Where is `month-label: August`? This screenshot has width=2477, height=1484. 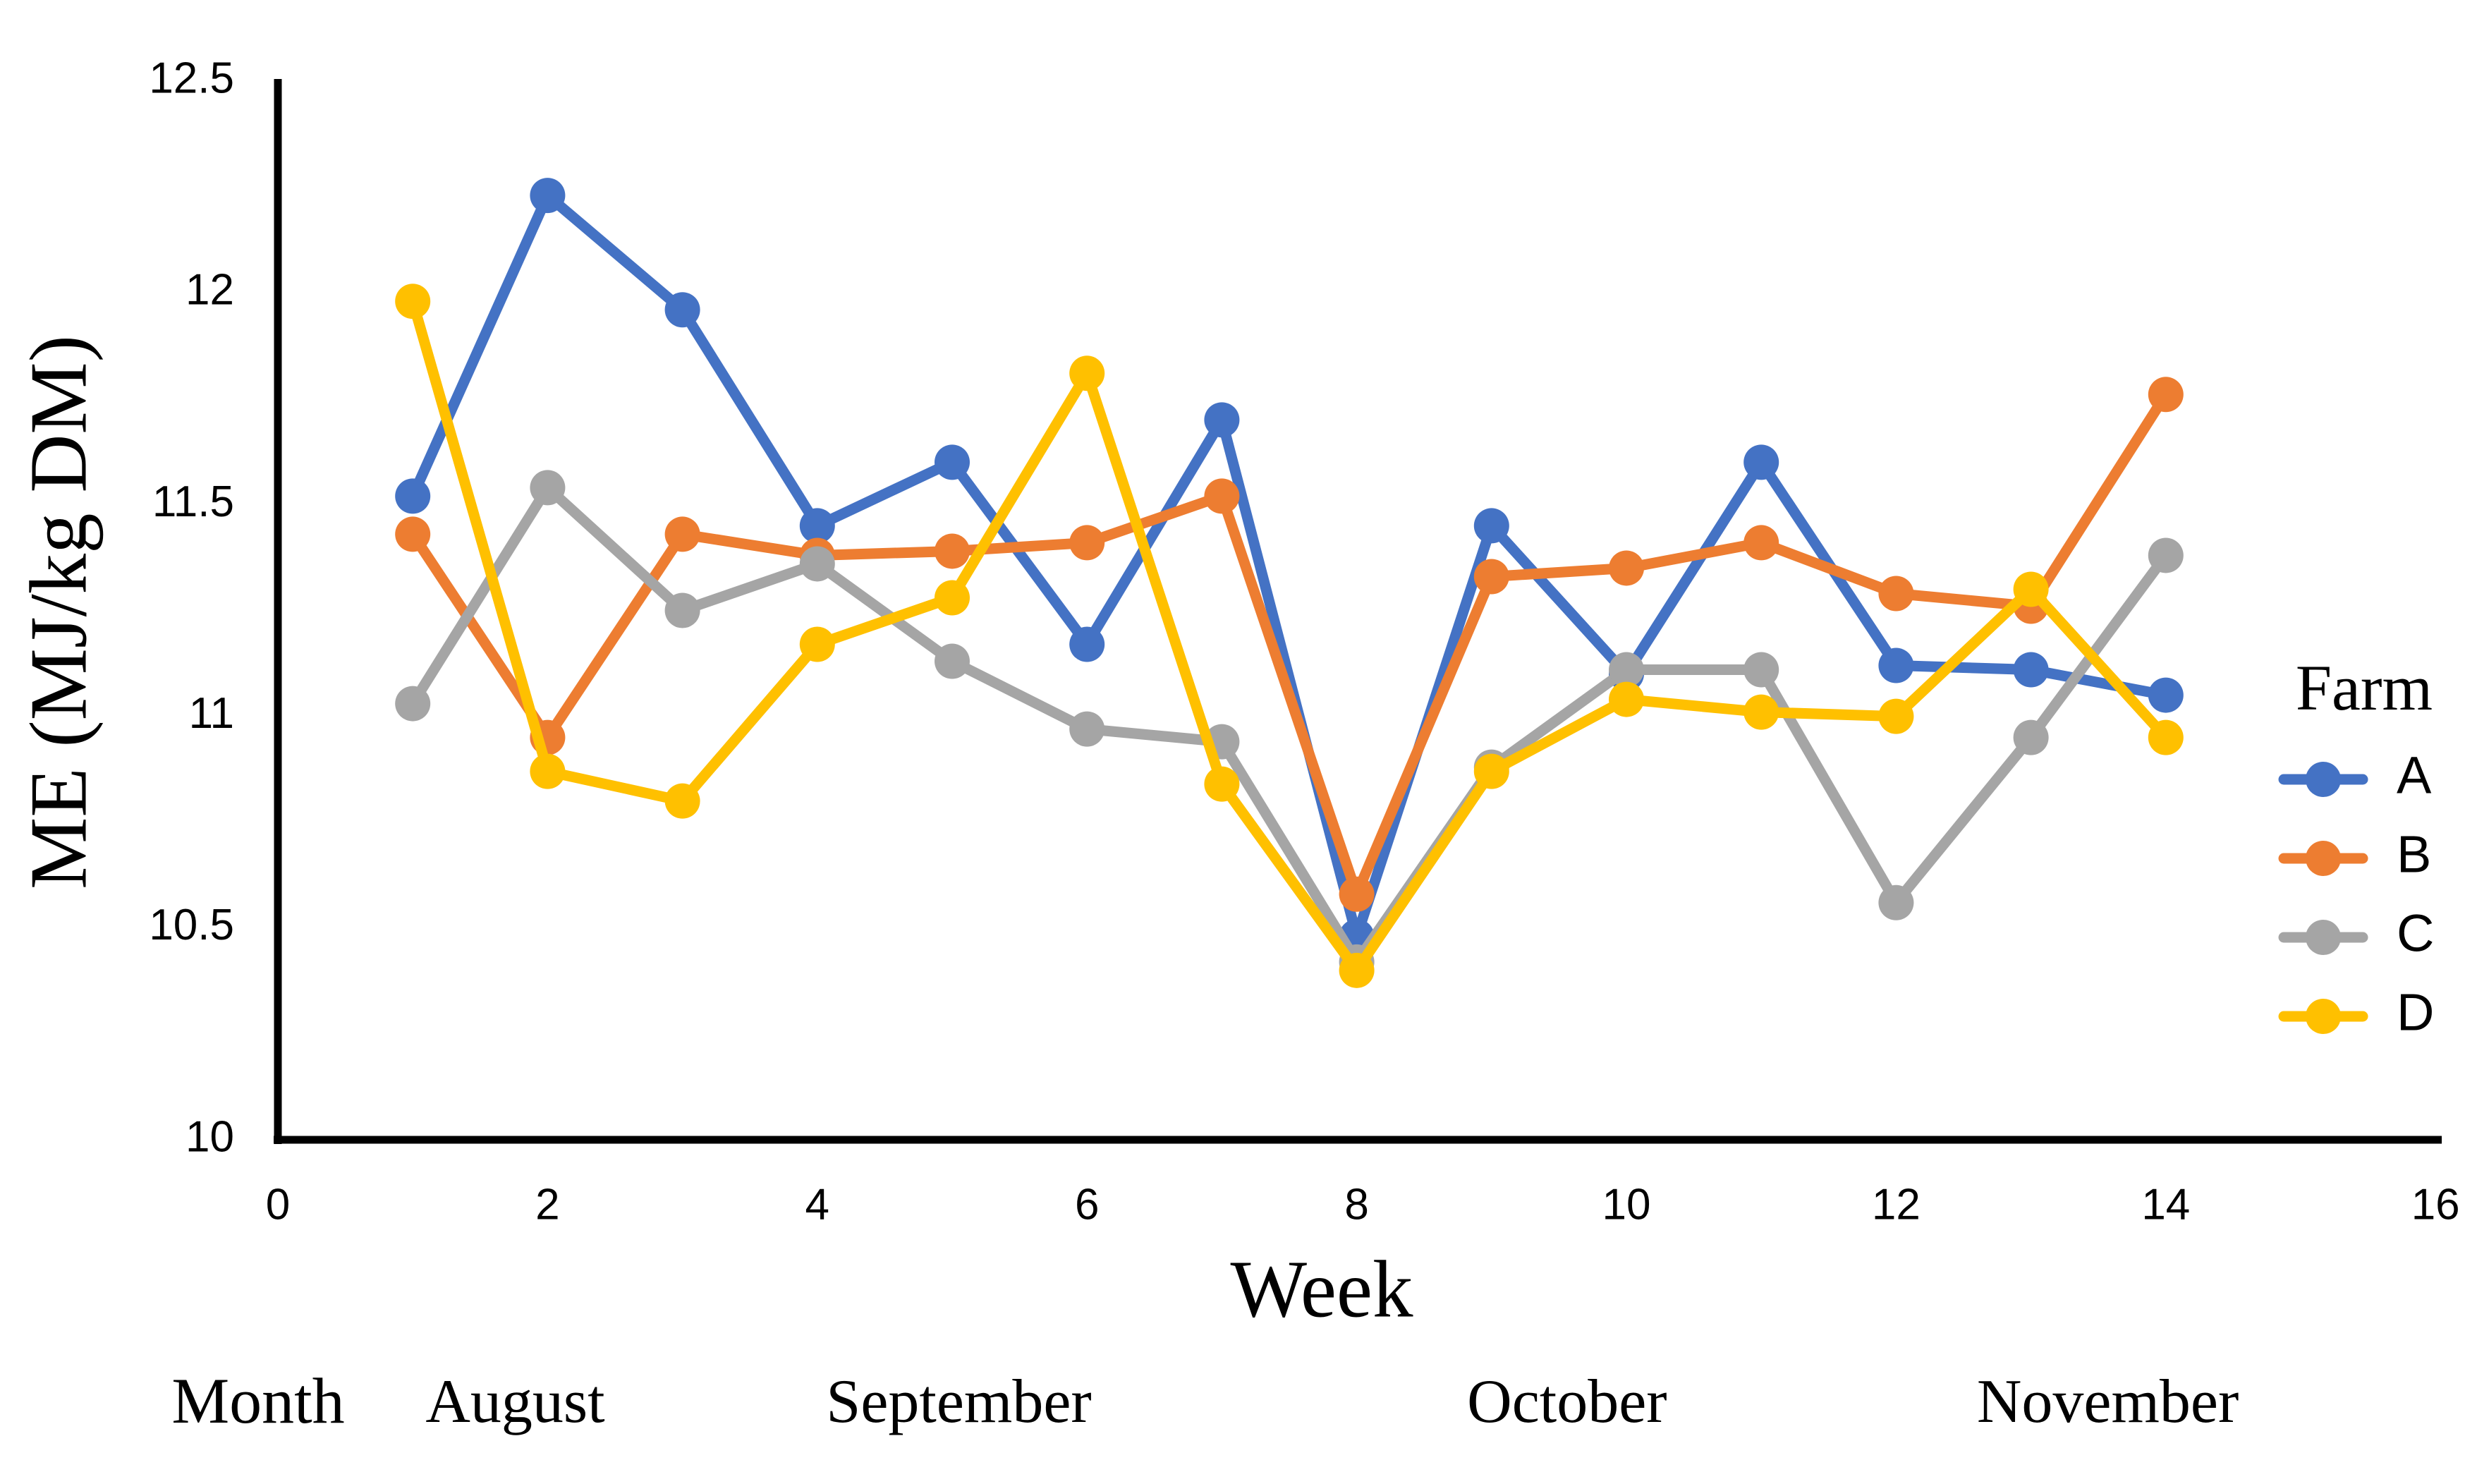
month-label: August is located at coordinates (514, 1402).